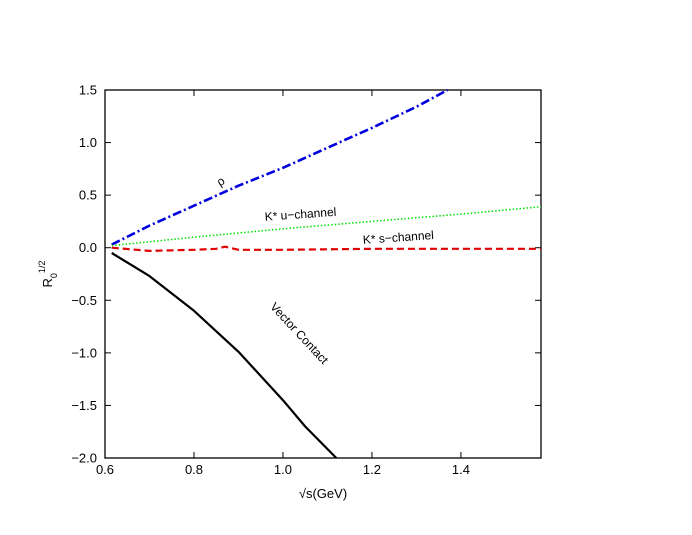  What do you see at coordinates (398, 237) in the screenshot?
I see `annotation-label: K* s−channel` at bounding box center [398, 237].